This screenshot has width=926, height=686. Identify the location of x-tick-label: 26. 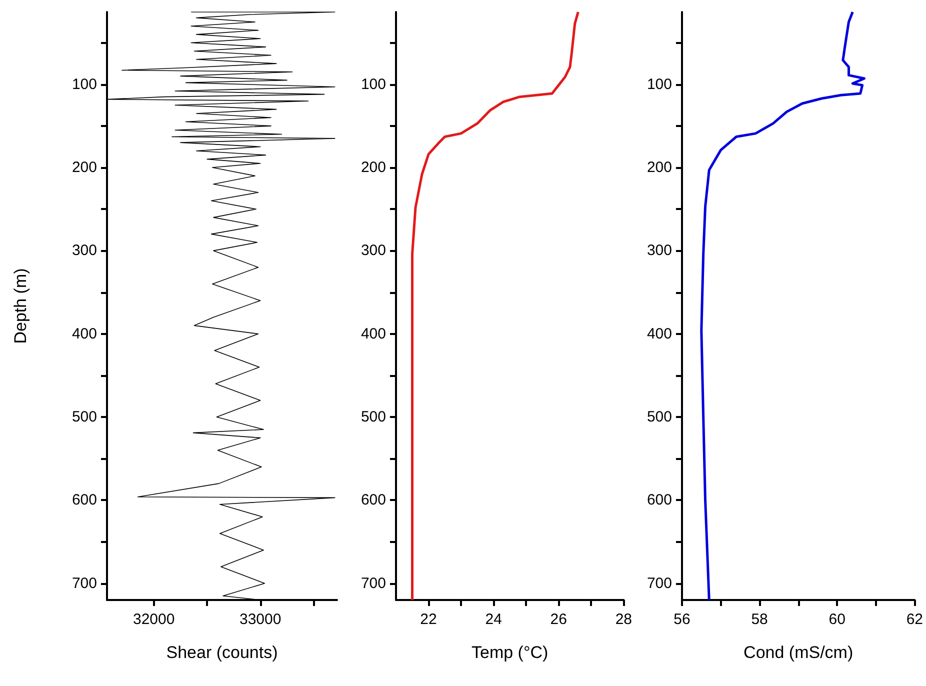
(558, 619).